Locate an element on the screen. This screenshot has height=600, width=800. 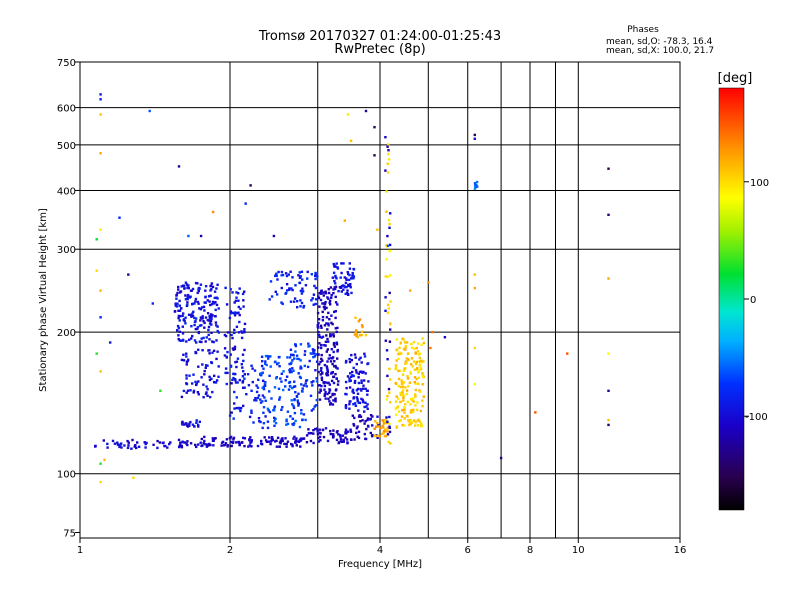
x-axis-label: Frequency [MHz] is located at coordinates (380, 564).